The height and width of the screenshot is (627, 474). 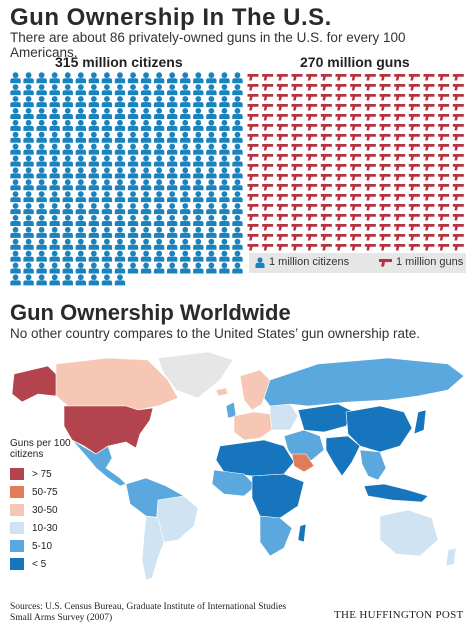 I want to click on legend-label: 10-30, so click(x=45, y=528).